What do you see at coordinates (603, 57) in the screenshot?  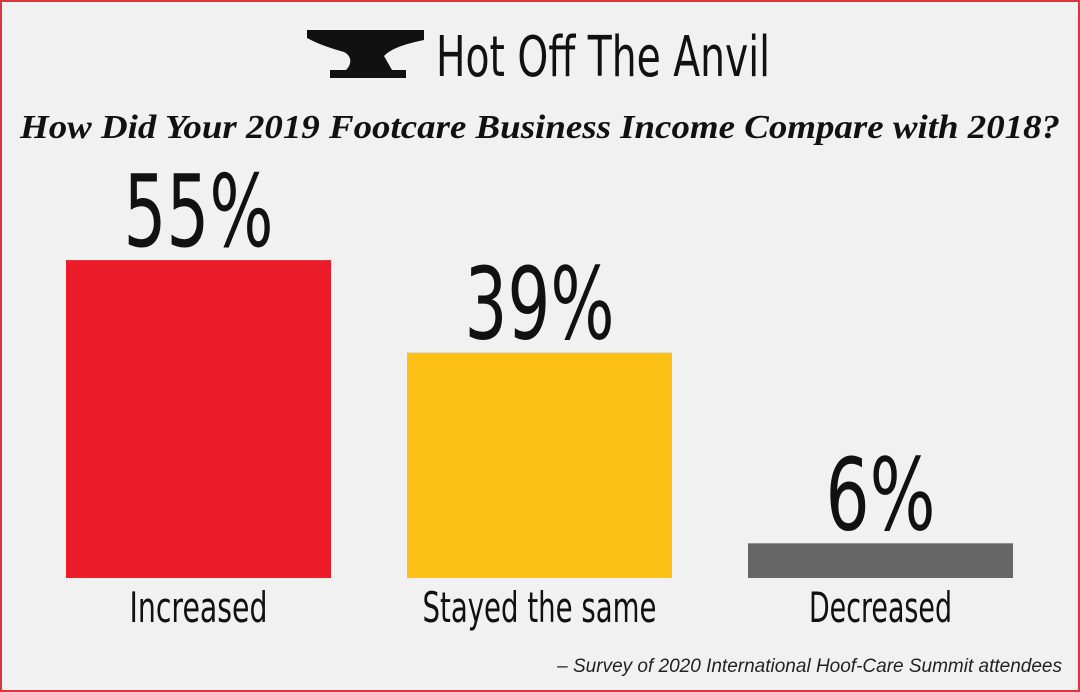 I see `brand: Hot Off The Anvil` at bounding box center [603, 57].